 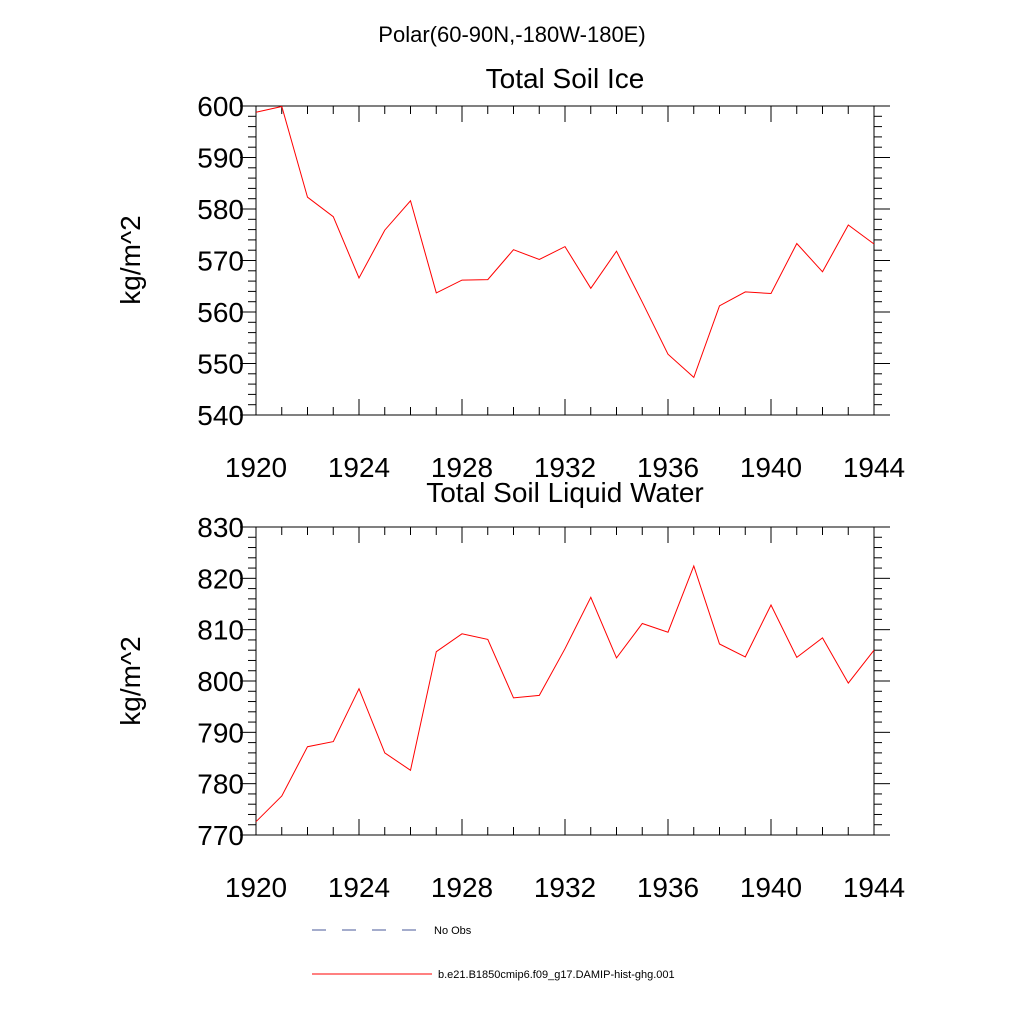 I want to click on soil-ice-y-tick-label: 560, so click(x=220, y=312).